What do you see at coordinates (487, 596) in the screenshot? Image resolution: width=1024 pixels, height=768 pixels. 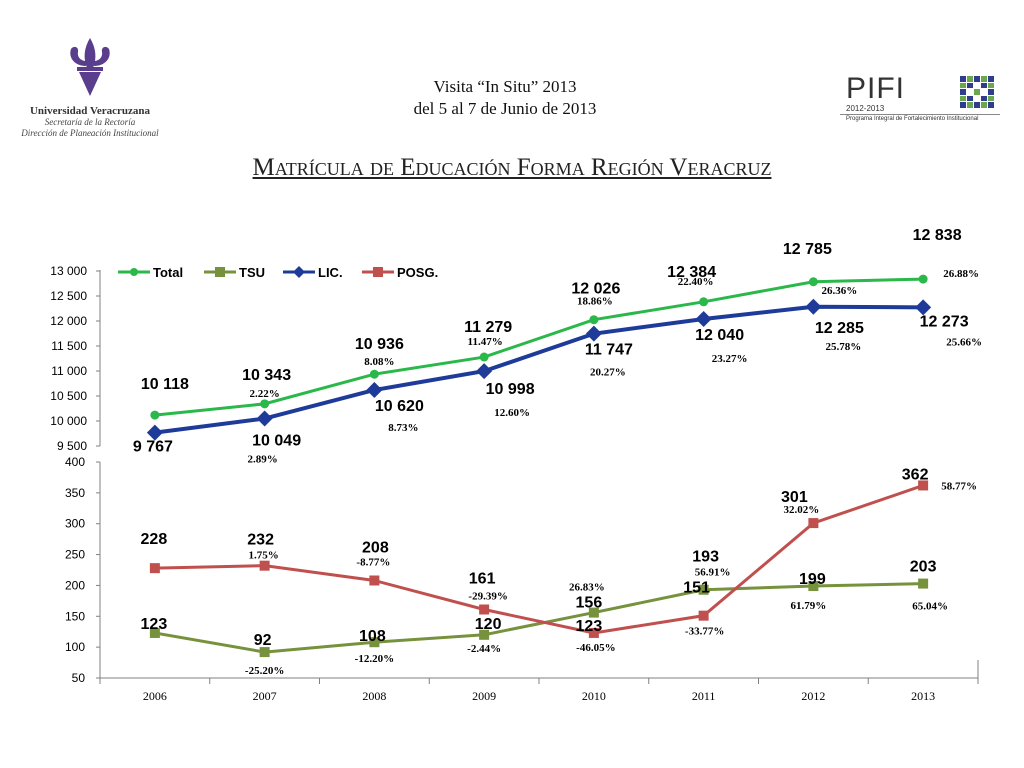 I see `posg-growth-label: -29.39%` at bounding box center [487, 596].